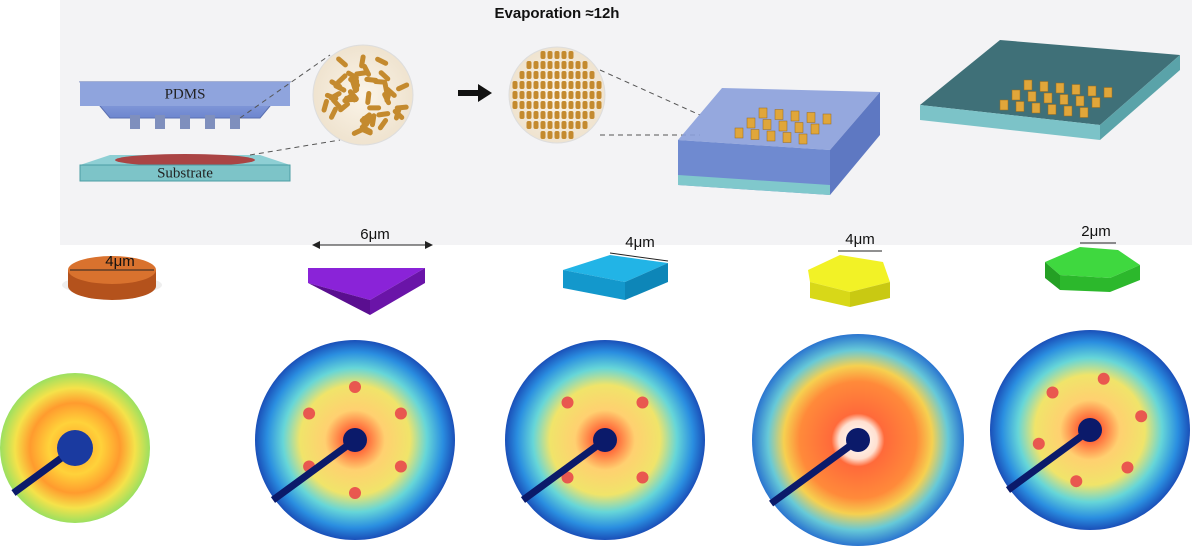 The height and width of the screenshot is (548, 1192). Describe the element at coordinates (1092, 257) in the screenshot. I see `hexagon-shape: 2μm` at that location.